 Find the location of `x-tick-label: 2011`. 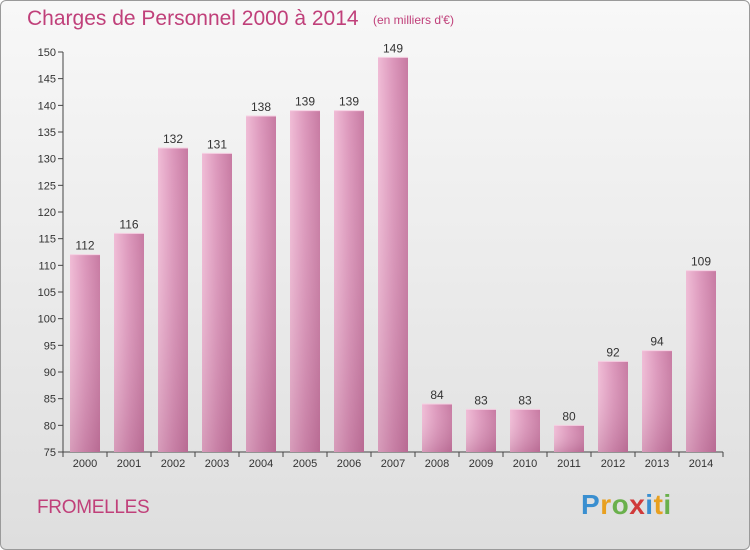

x-tick-label: 2011 is located at coordinates (569, 464).